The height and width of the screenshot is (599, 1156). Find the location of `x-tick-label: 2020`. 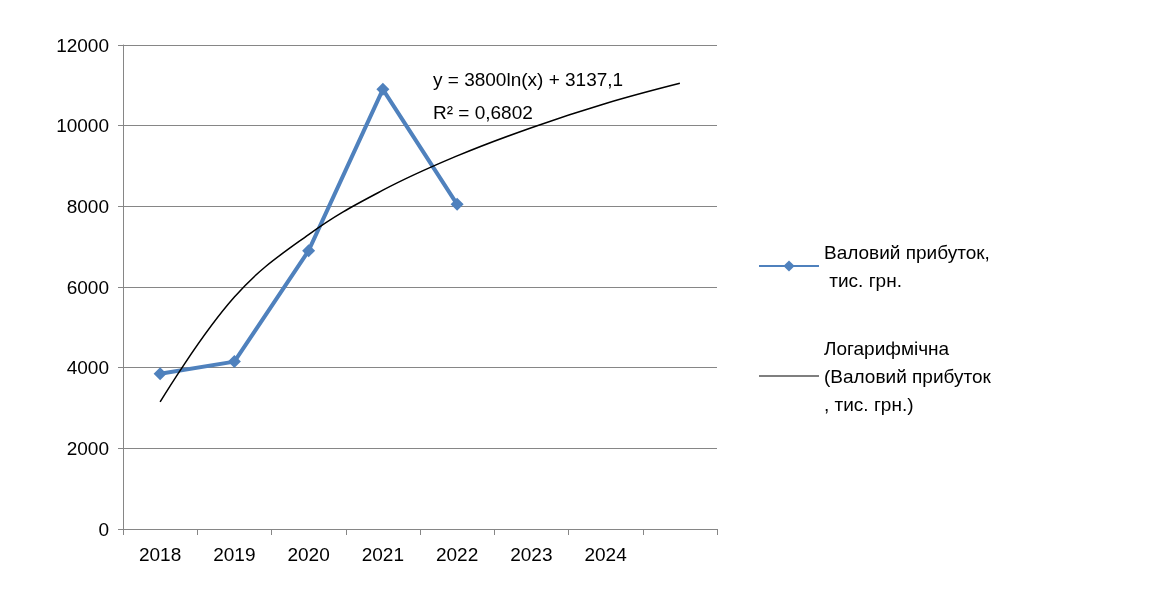

x-tick-label: 2020 is located at coordinates (308, 554).